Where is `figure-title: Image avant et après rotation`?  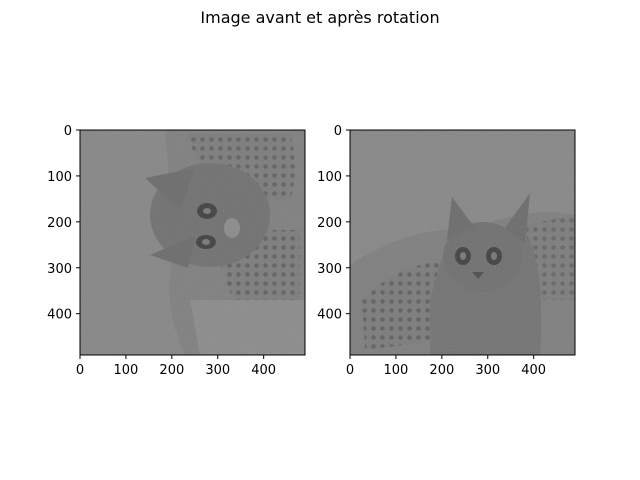 figure-title: Image avant et après rotation is located at coordinates (320, 17).